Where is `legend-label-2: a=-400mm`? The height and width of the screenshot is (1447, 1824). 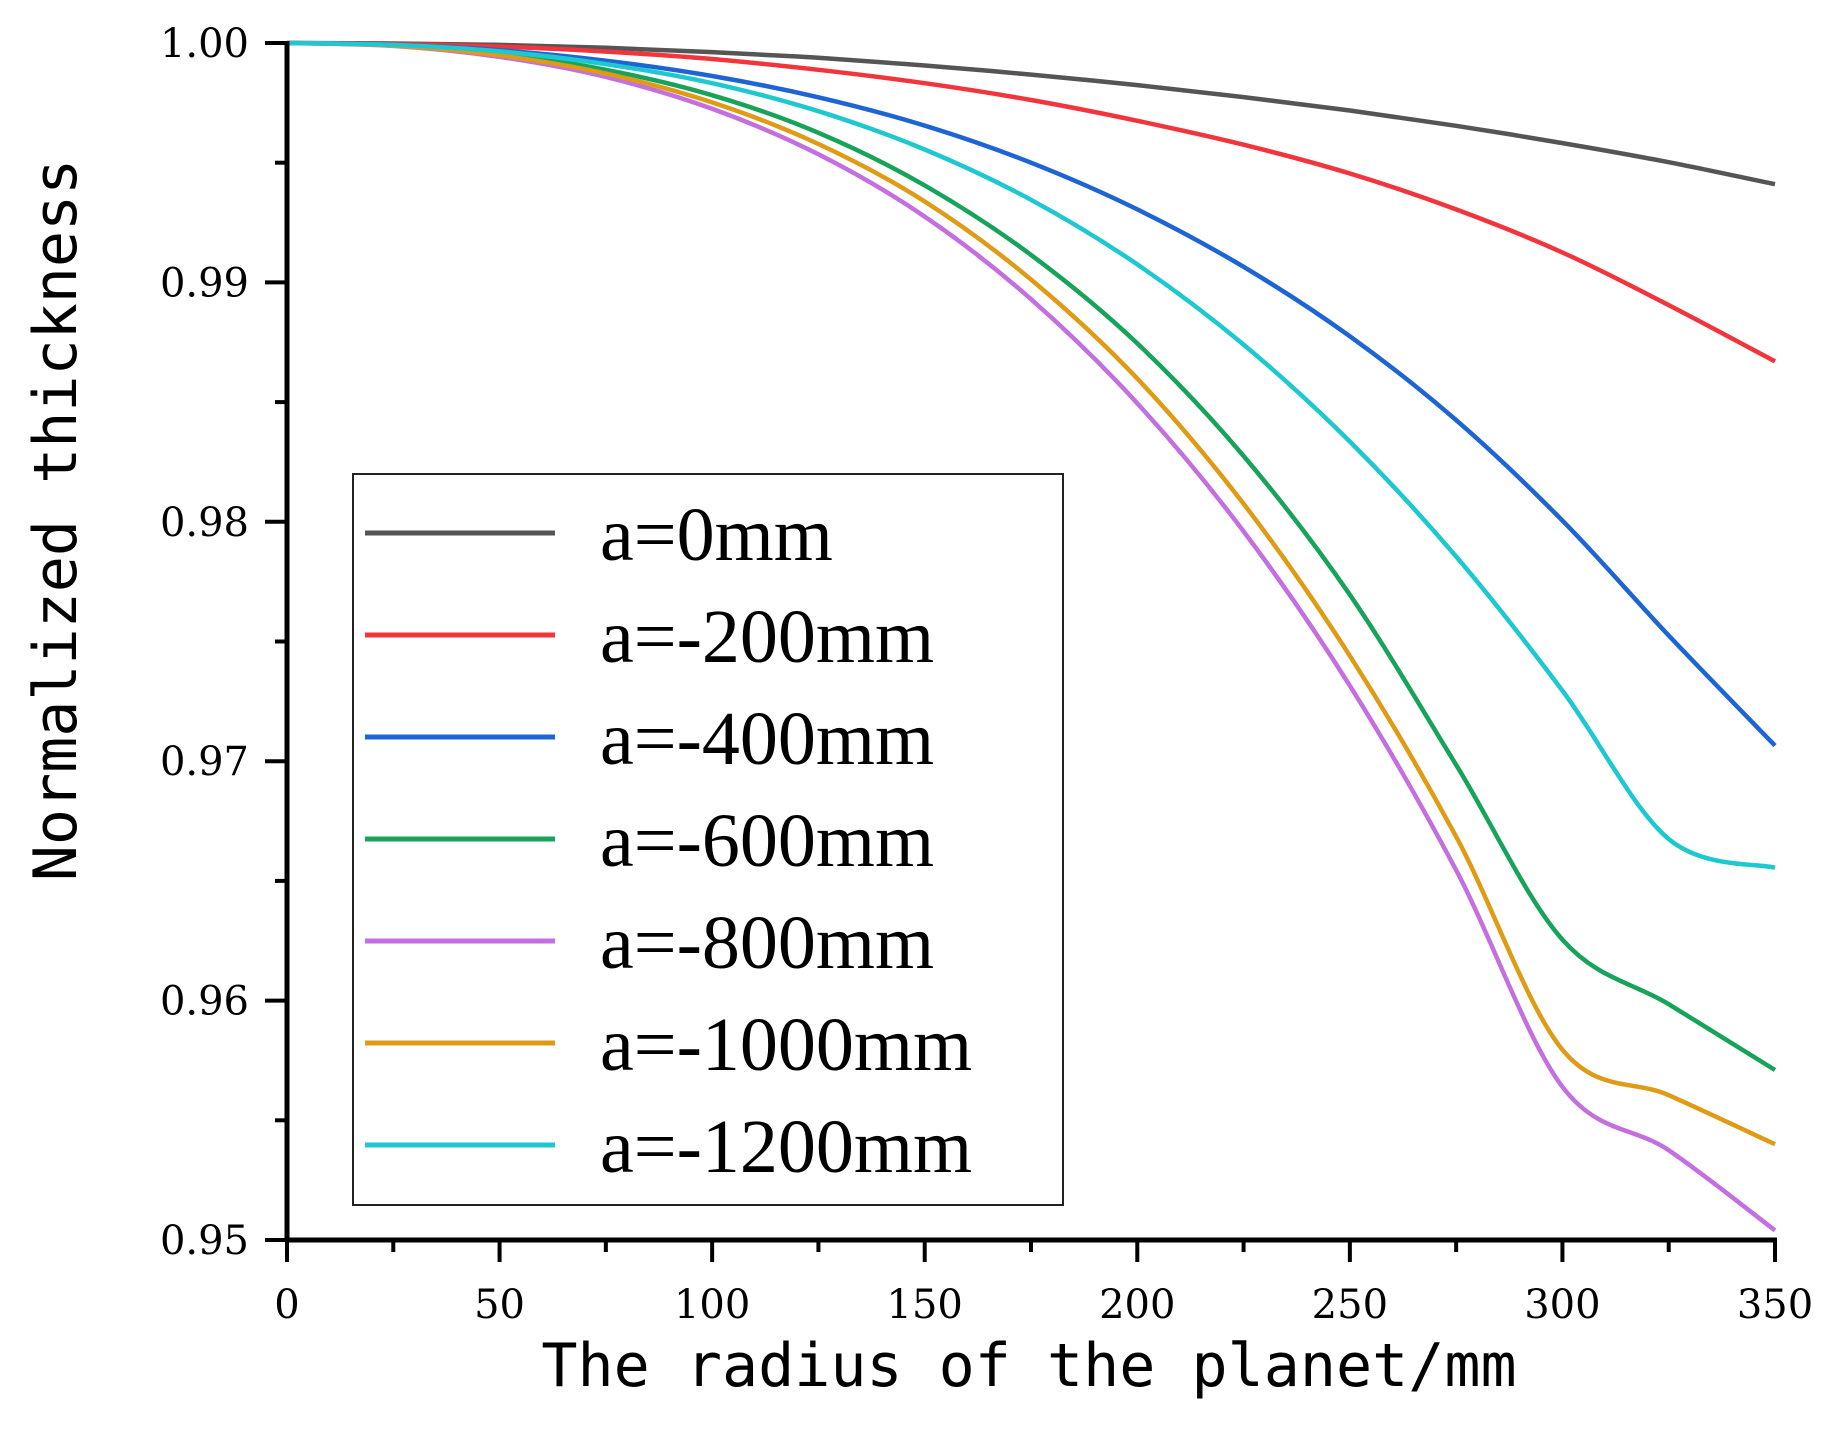
legend-label-2: a=-400mm is located at coordinates (767, 739).